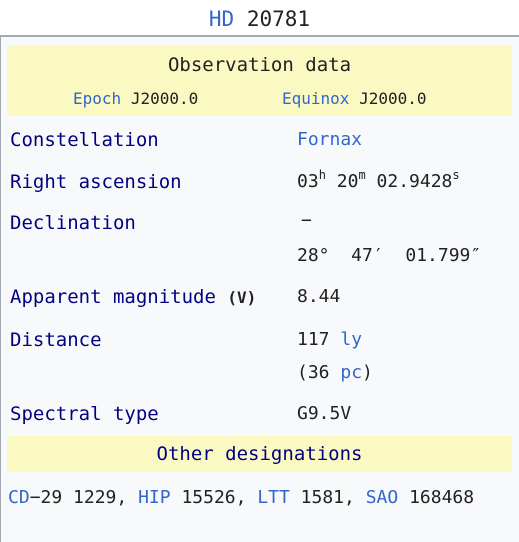  I want to click on hip-id: 15526, so click(208, 497).